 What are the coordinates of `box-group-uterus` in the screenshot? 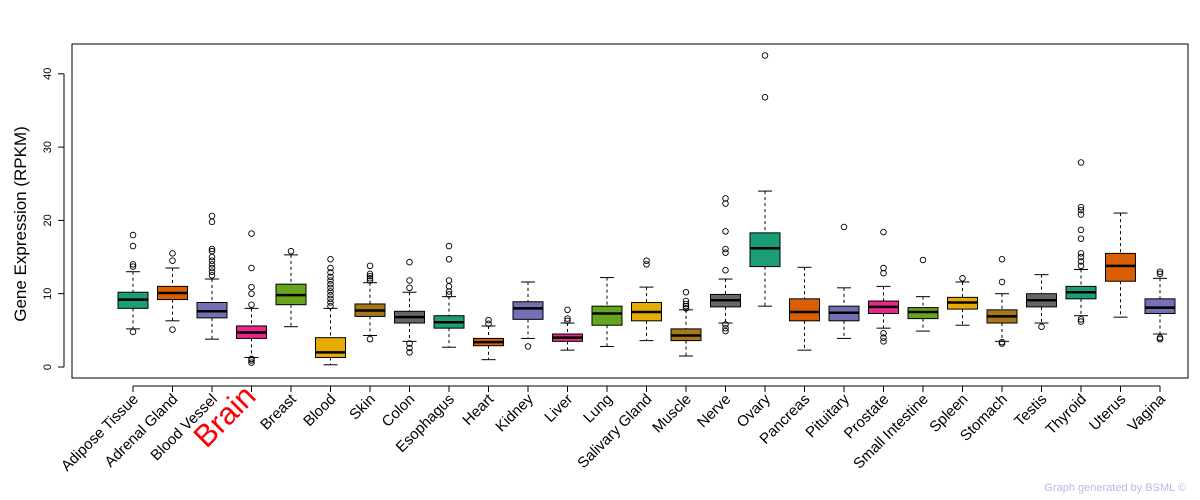 It's located at (1120, 265).